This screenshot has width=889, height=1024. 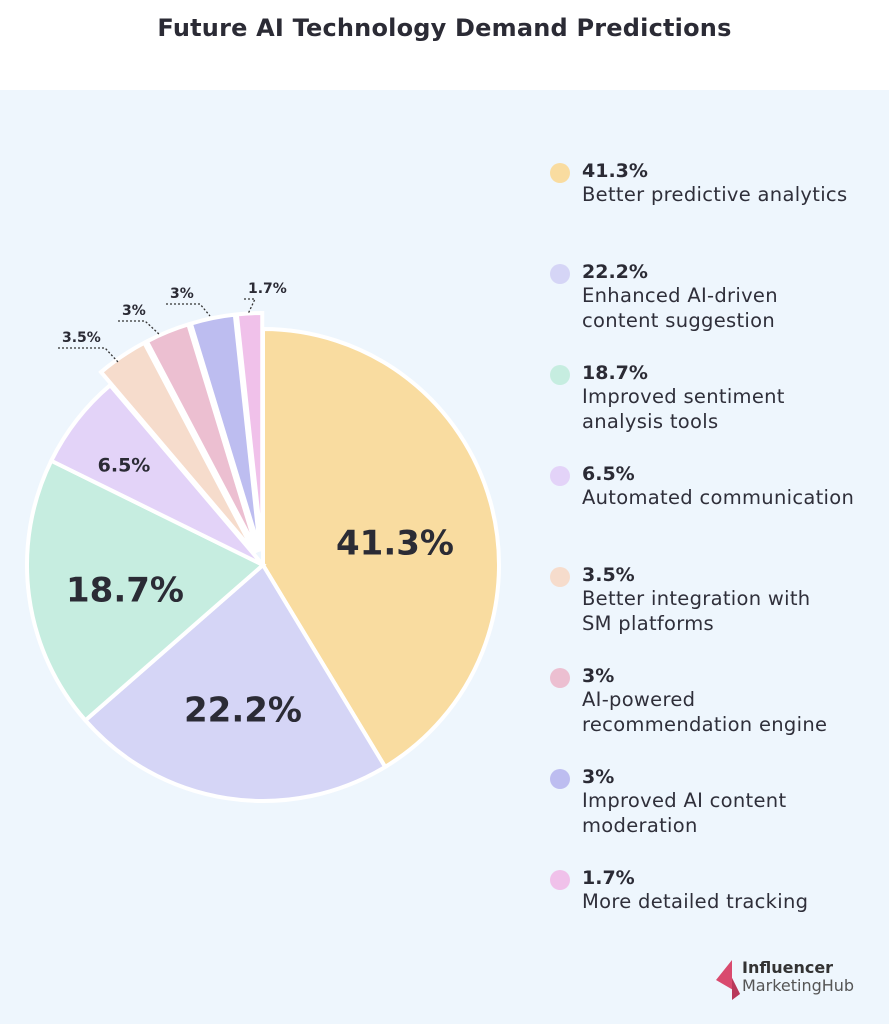 What do you see at coordinates (395, 544) in the screenshot?
I see `slice-label: 41.3%` at bounding box center [395, 544].